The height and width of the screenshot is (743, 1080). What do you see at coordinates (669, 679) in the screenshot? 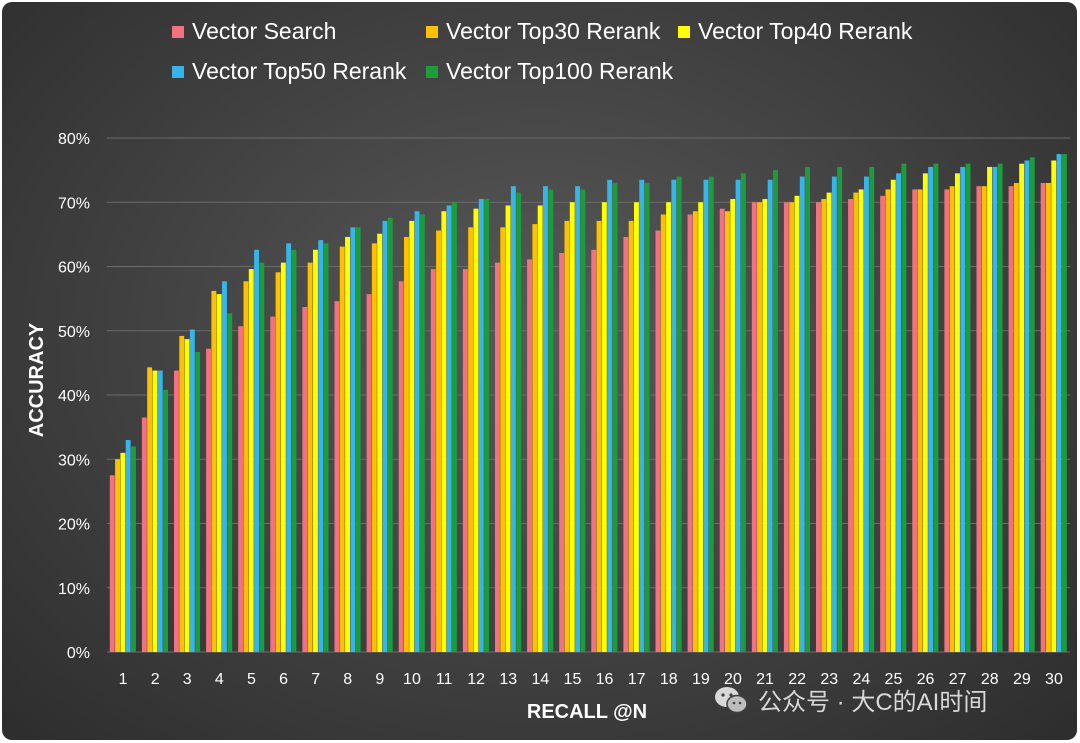
I see `x-tick-label: 18` at bounding box center [669, 679].